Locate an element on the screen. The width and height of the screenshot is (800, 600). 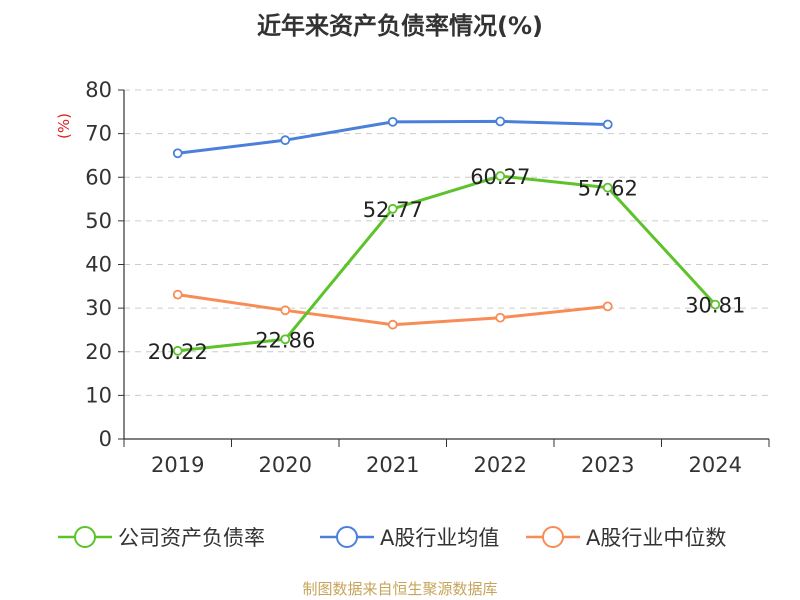
y-tick-label: 0 is located at coordinates (105, 439).